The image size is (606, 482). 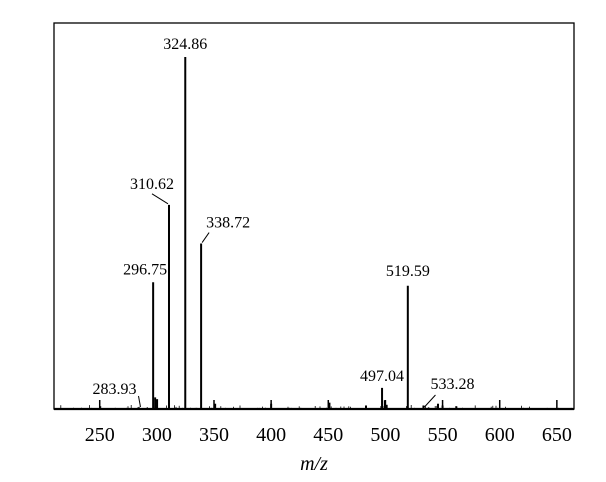 What do you see at coordinates (557, 435) in the screenshot?
I see `x-tick-label-650: 650` at bounding box center [557, 435].